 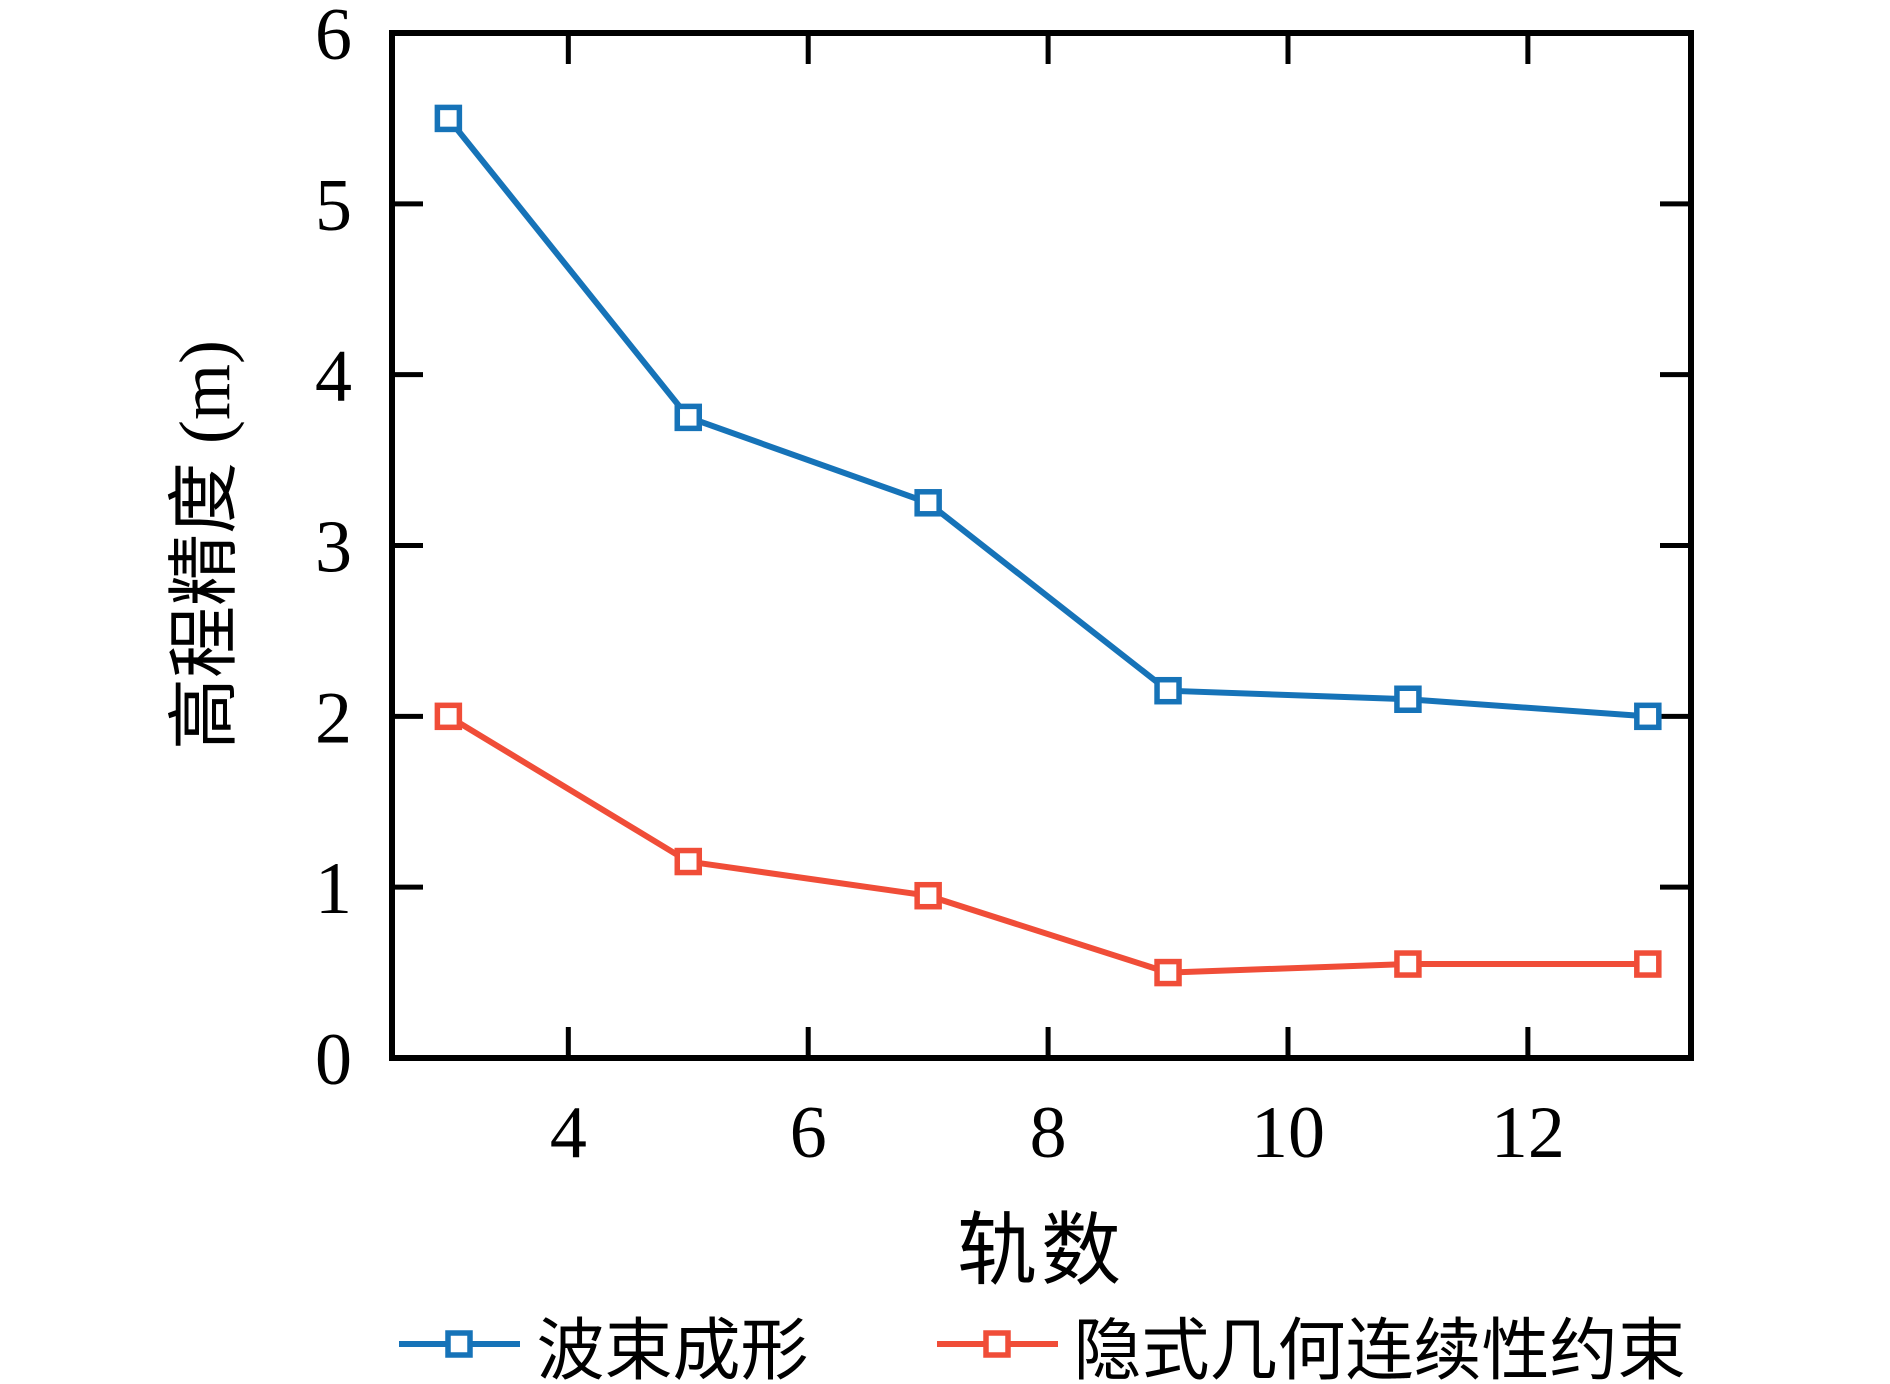 What do you see at coordinates (333, 38) in the screenshot?
I see `y-tick-label: 6` at bounding box center [333, 38].